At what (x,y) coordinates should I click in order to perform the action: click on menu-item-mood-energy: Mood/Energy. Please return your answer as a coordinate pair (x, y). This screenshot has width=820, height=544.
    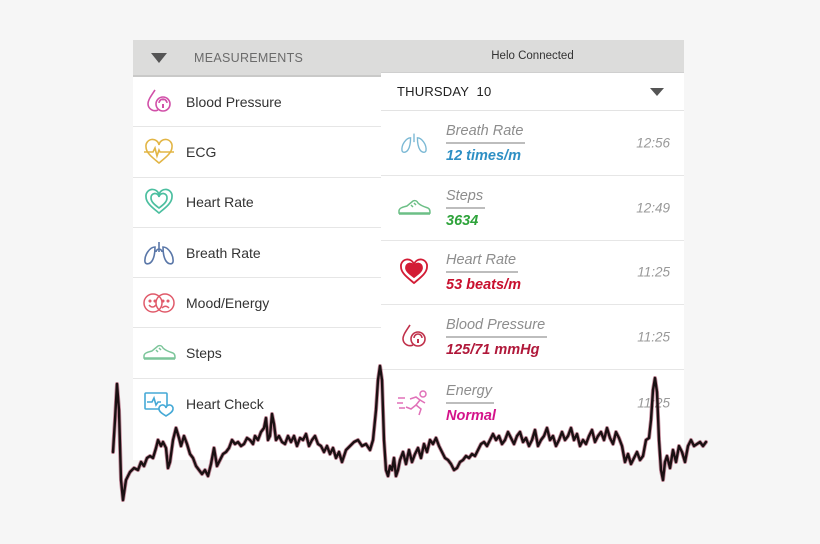
    Looking at the image, I should click on (257, 303).